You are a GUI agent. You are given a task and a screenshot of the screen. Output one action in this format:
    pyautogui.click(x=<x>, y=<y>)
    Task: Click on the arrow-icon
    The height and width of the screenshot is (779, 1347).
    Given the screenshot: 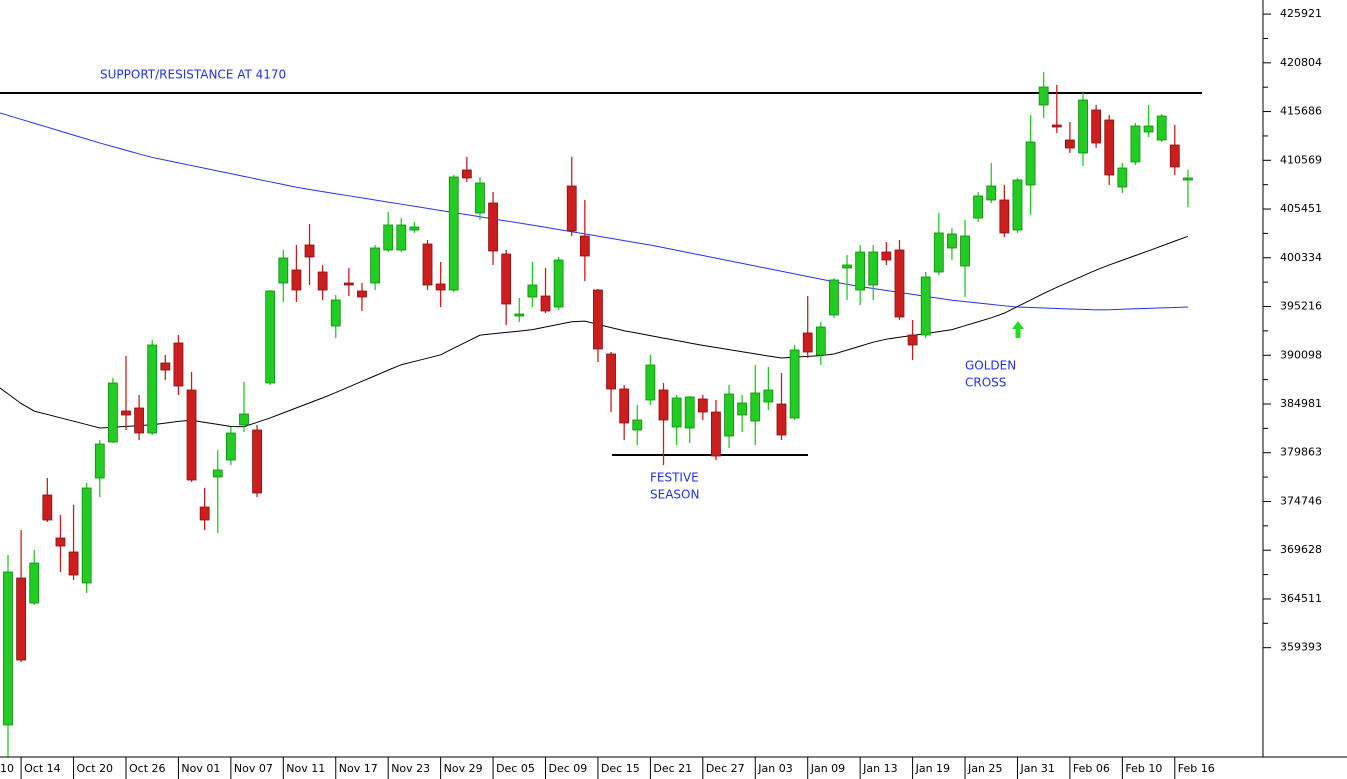 What is the action you would take?
    pyautogui.click(x=1018, y=329)
    